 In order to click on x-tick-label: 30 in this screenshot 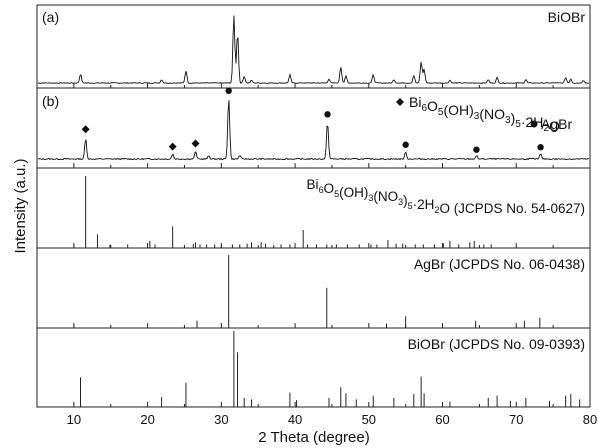, I will do `click(221, 419)`.